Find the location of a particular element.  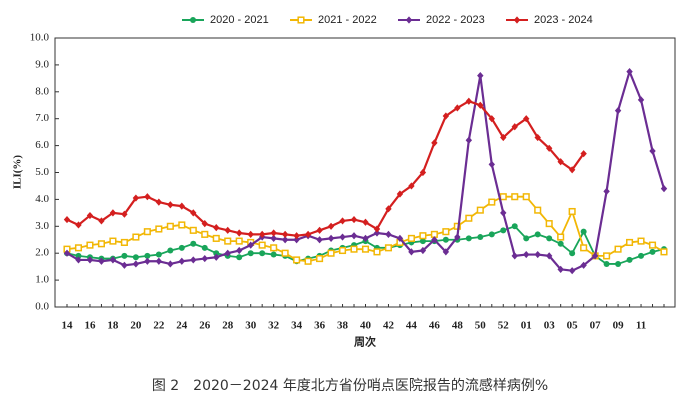

y-tick-label: 4.0 is located at coordinates (42, 199).